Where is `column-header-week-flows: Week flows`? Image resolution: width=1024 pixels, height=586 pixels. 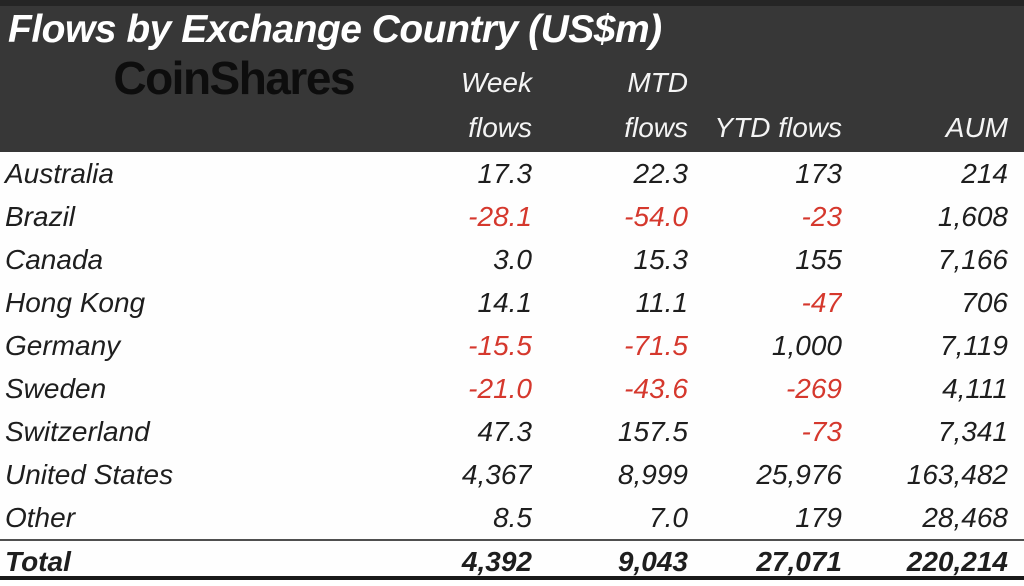 column-header-week-flows: Week flows is located at coordinates (443, 104).